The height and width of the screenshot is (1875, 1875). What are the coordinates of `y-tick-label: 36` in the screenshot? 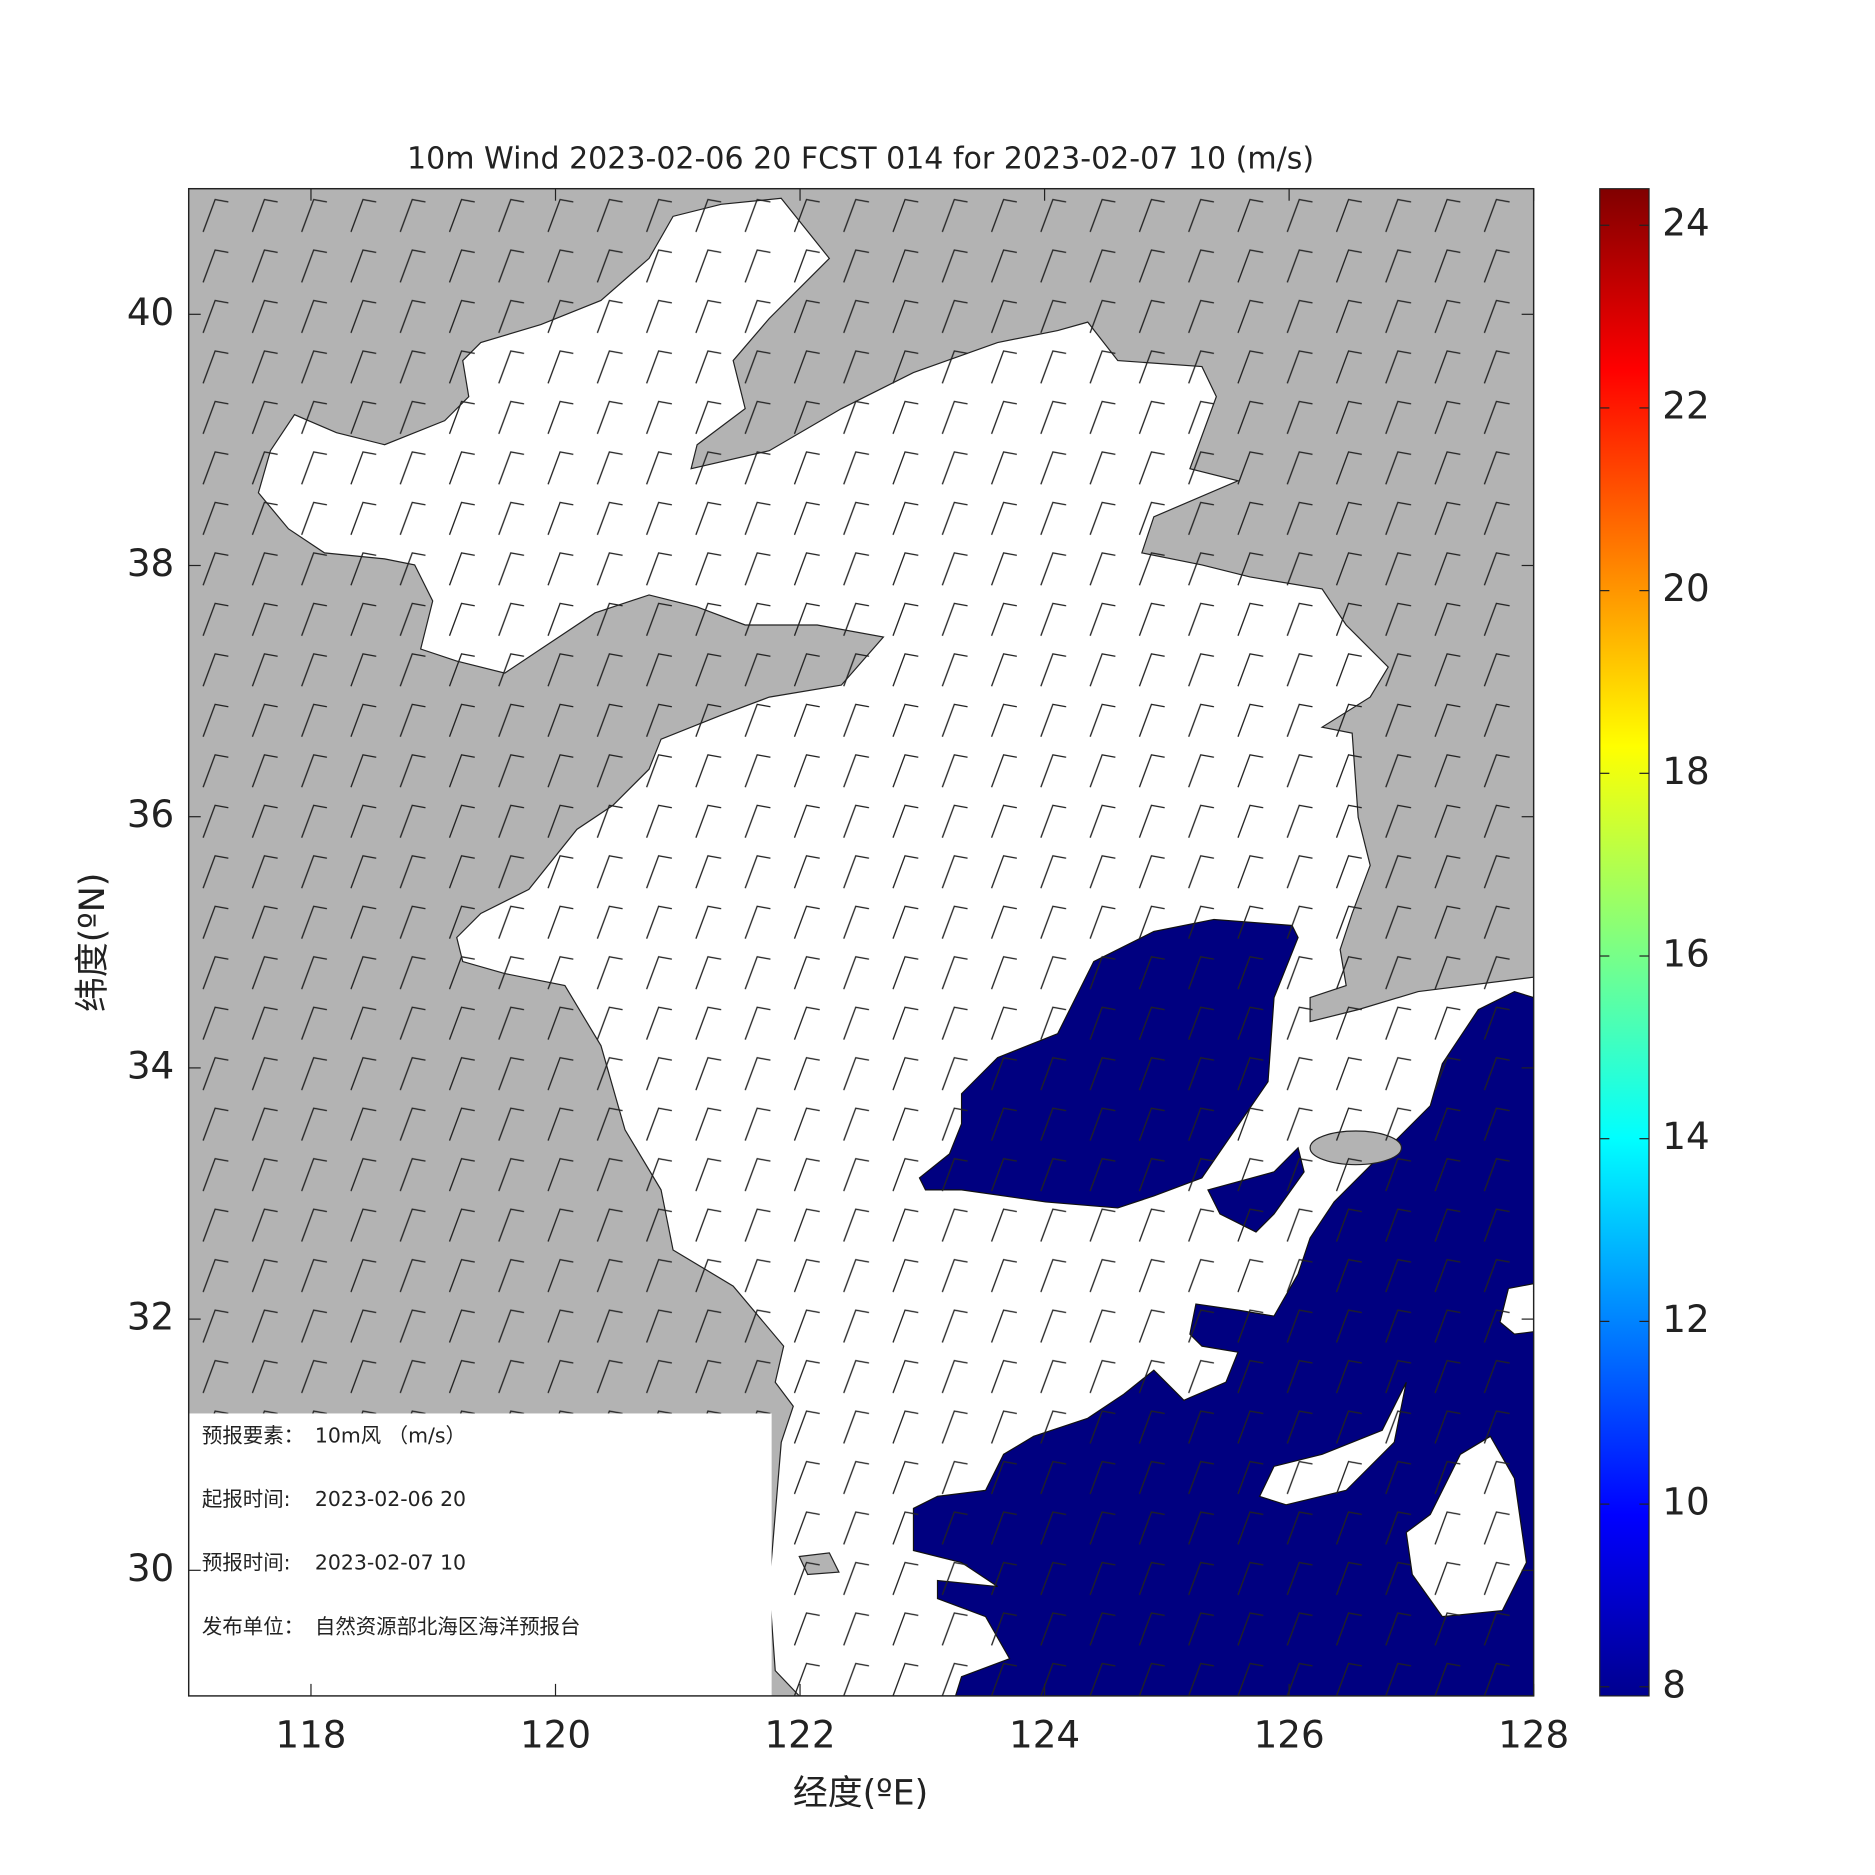 It's located at (150, 814).